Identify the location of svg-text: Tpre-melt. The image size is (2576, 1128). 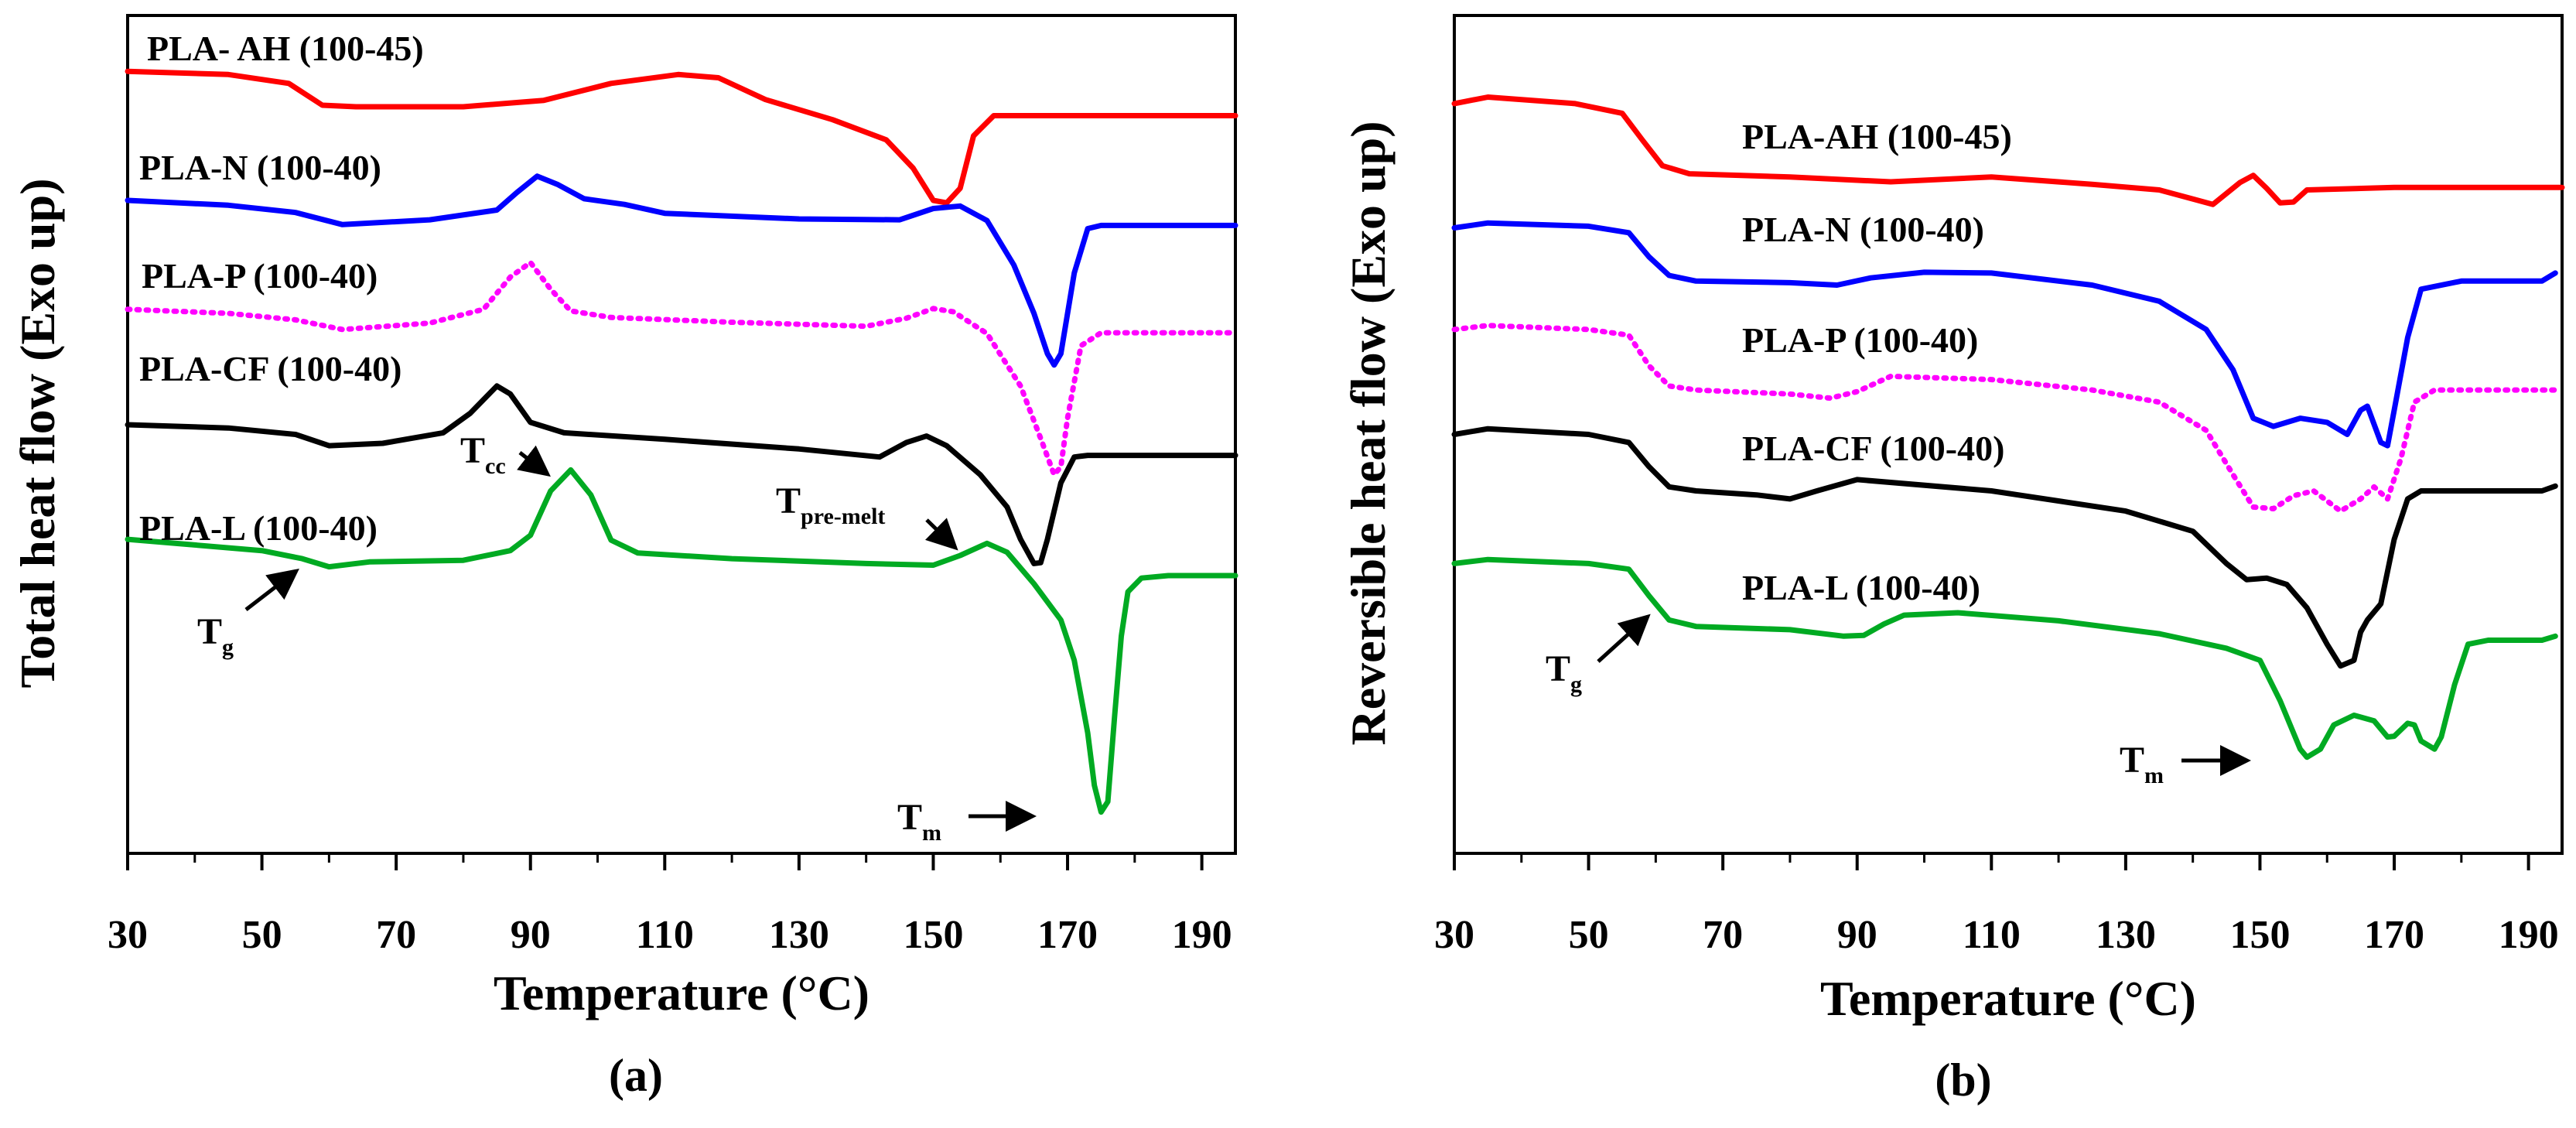
(830, 505).